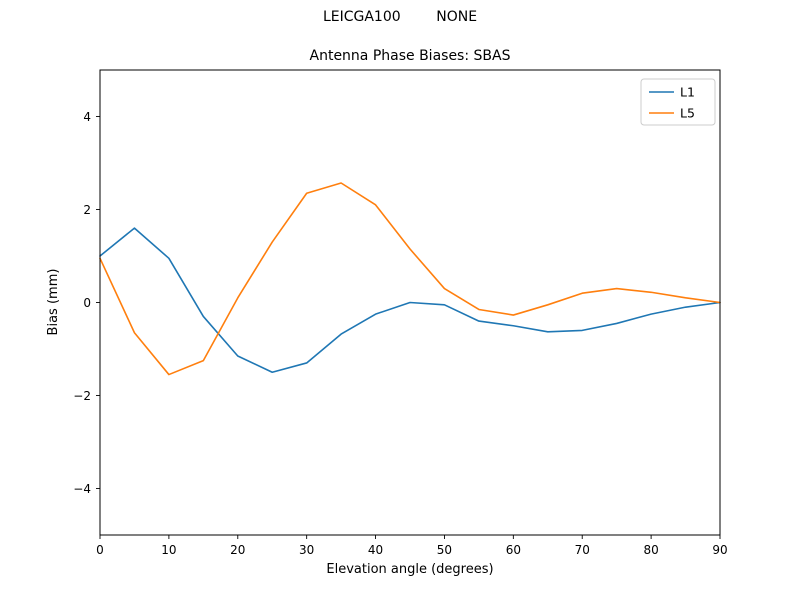  Describe the element at coordinates (687, 113) in the screenshot. I see `legend-label-L5: L5` at that location.